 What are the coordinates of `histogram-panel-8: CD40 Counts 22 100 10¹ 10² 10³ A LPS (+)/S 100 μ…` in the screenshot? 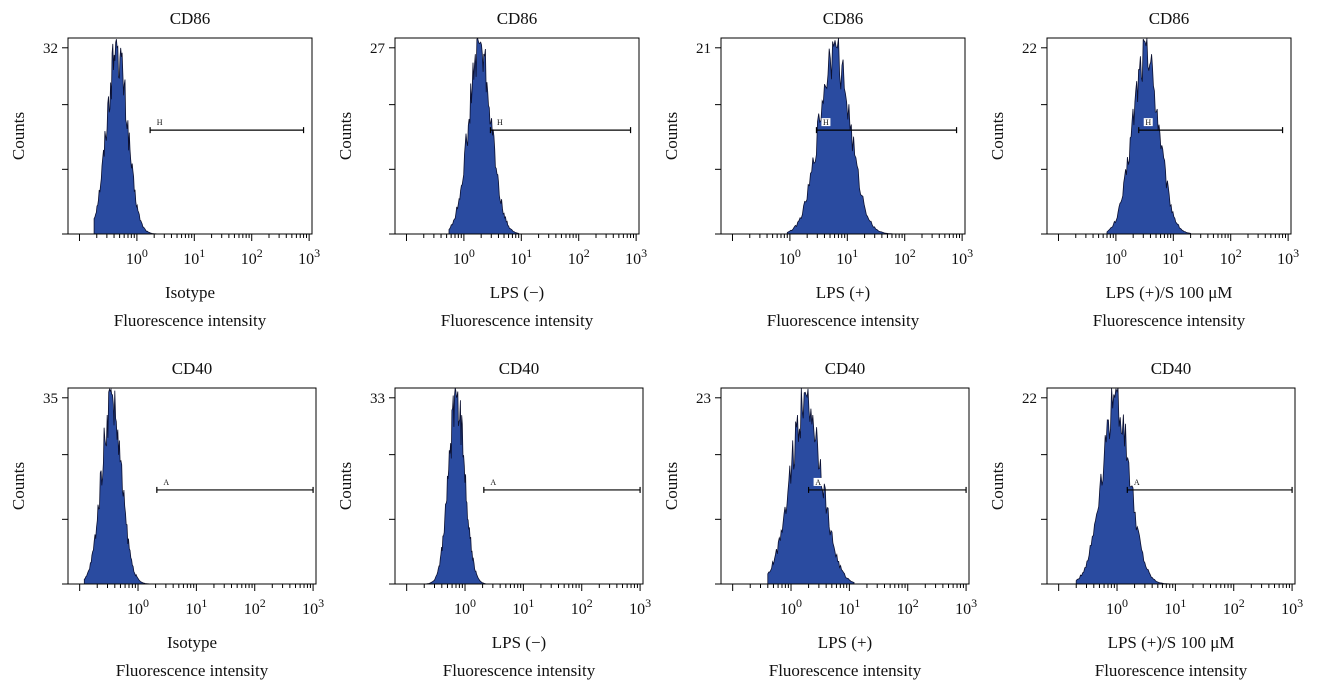 It's located at (1145, 519).